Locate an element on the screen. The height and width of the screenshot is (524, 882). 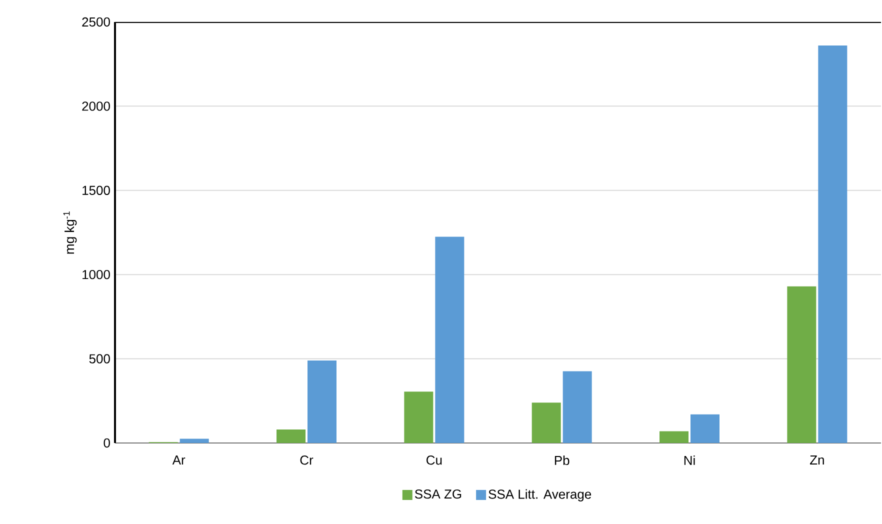
x-tick-label: Ni is located at coordinates (689, 460).